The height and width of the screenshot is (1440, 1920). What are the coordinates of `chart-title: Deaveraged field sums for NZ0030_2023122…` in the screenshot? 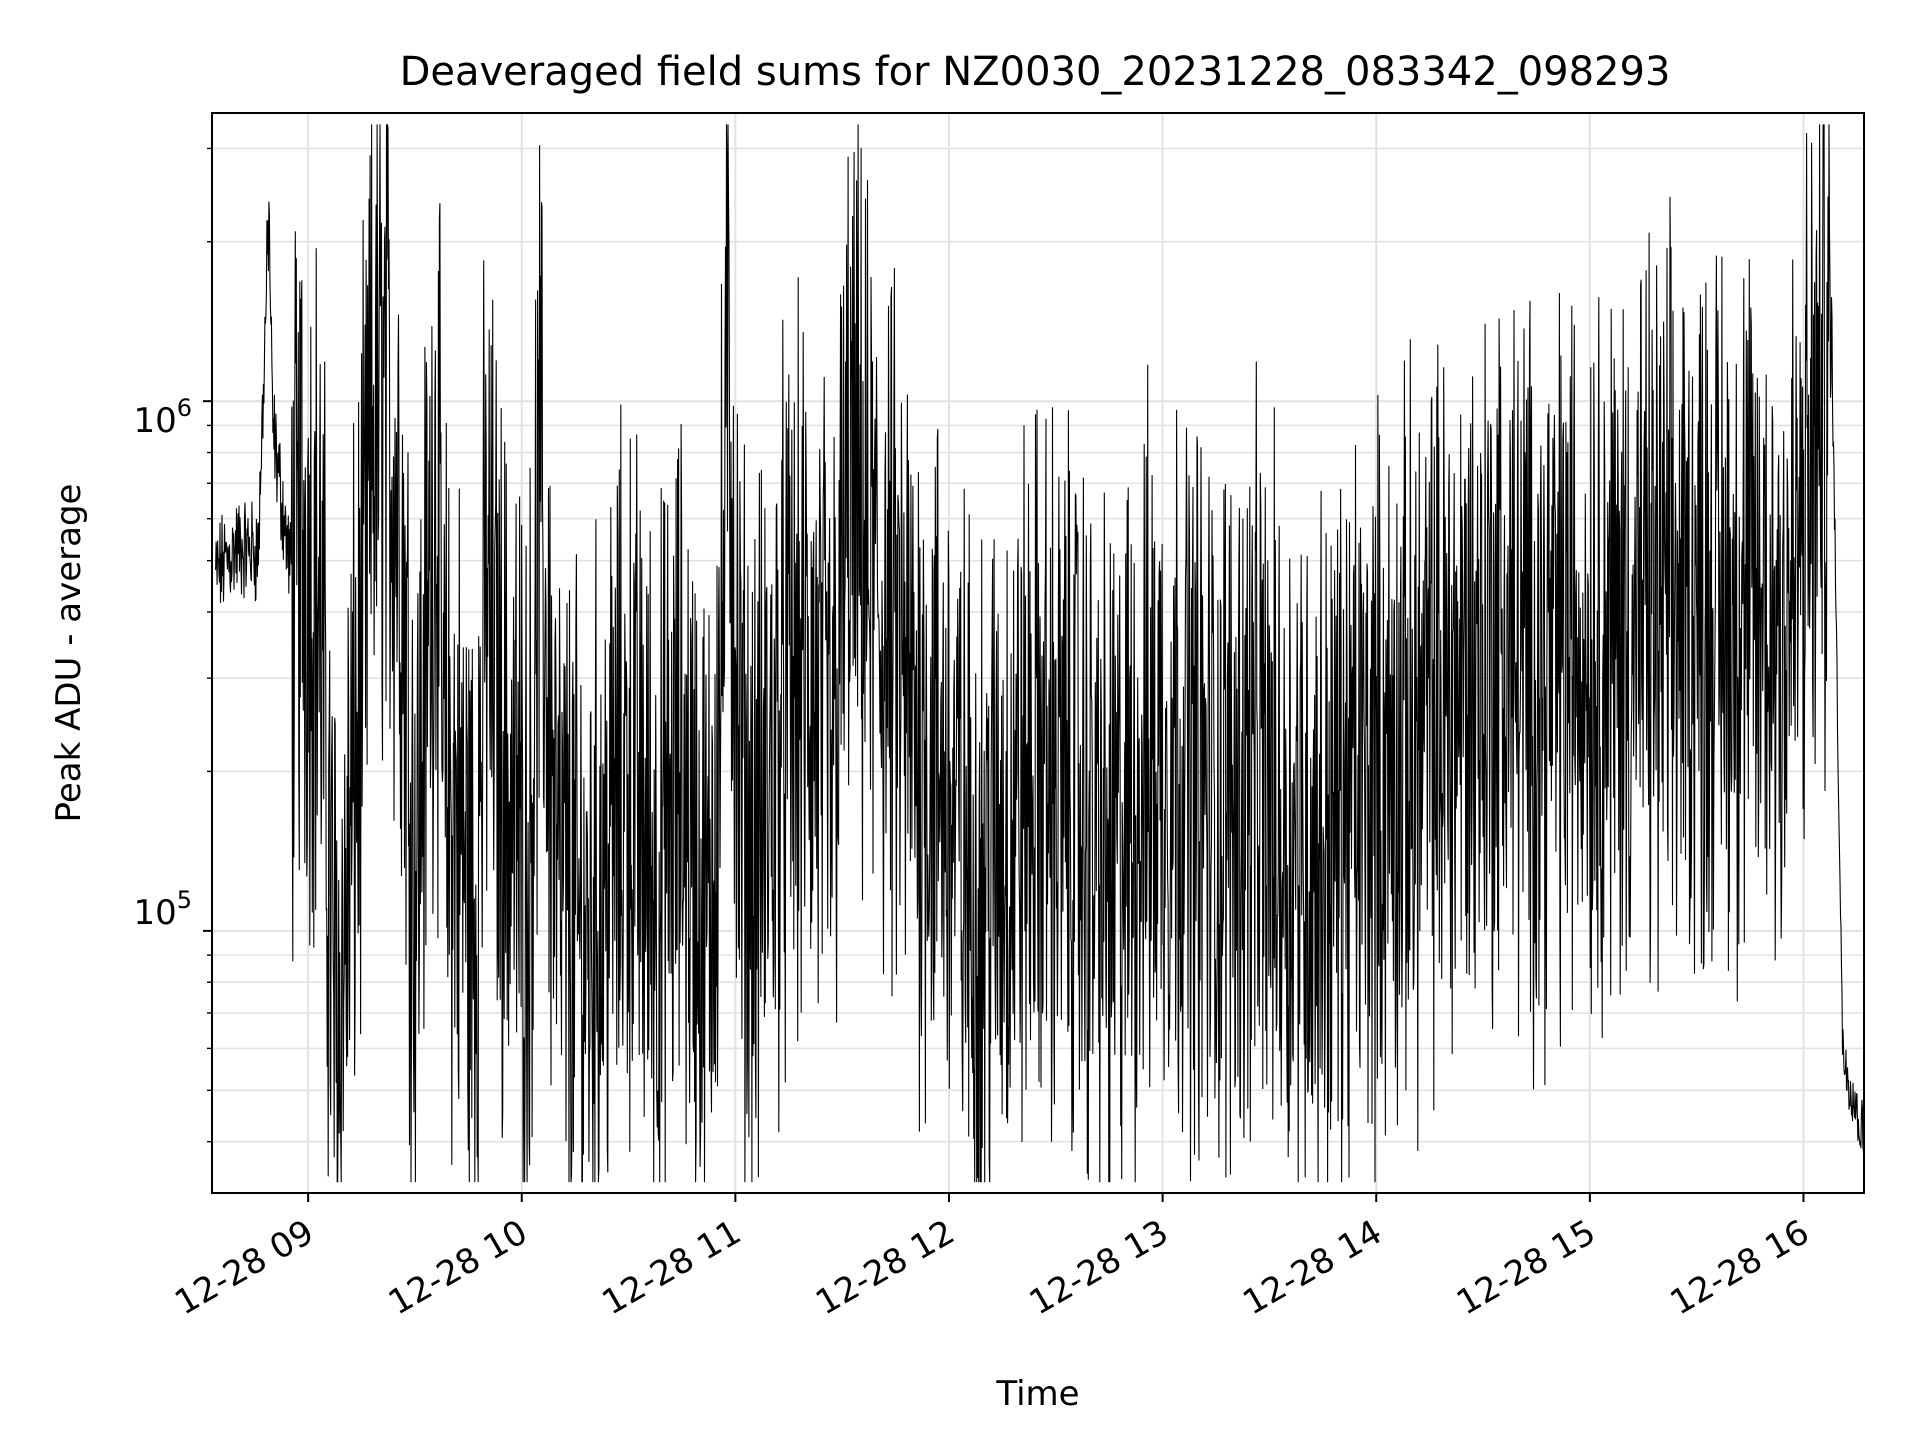 It's located at (1035, 72).